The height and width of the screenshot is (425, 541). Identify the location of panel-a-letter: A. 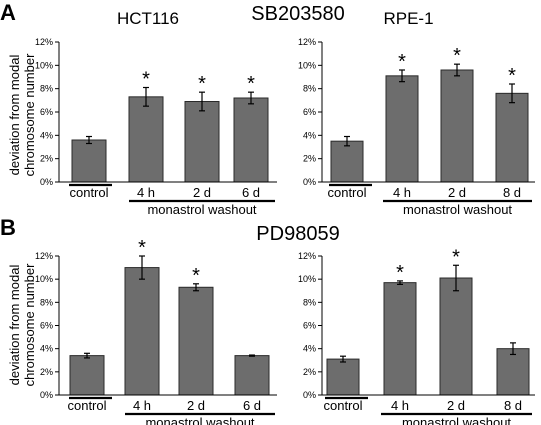
(8, 12).